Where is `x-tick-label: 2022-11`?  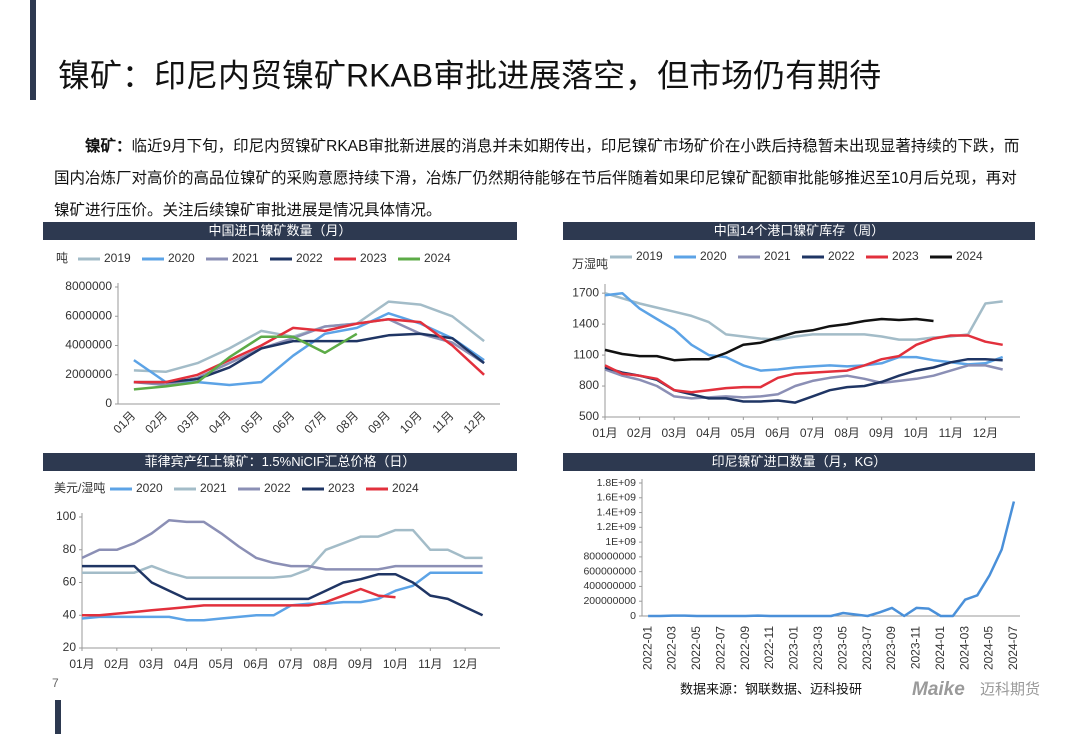
x-tick-label: 2022-11 is located at coordinates (769, 647).